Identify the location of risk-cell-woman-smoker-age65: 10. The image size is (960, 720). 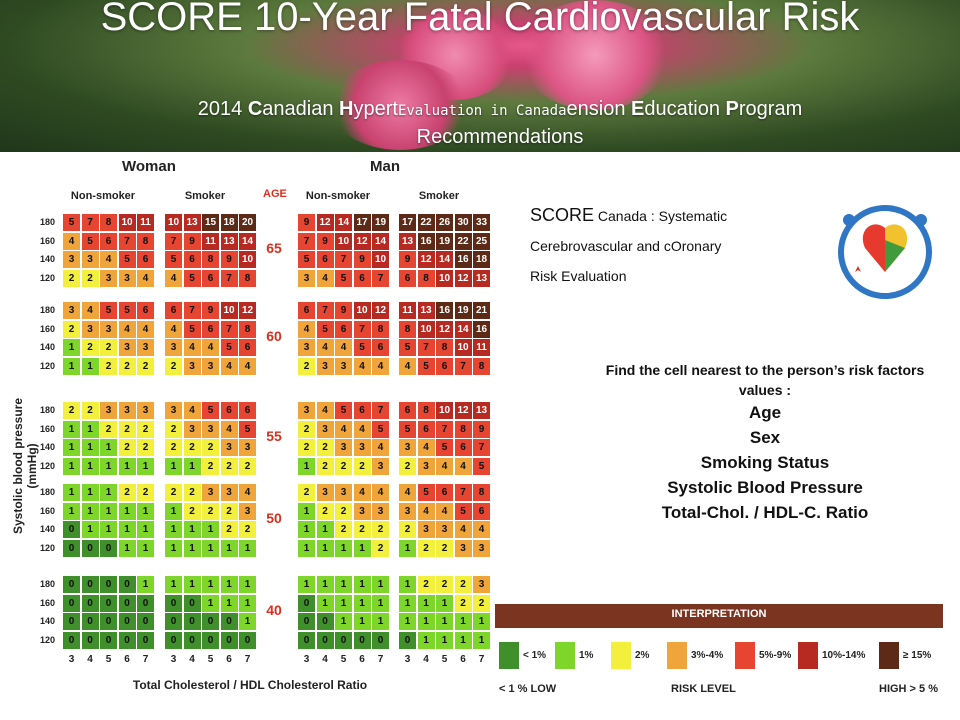
(173, 222).